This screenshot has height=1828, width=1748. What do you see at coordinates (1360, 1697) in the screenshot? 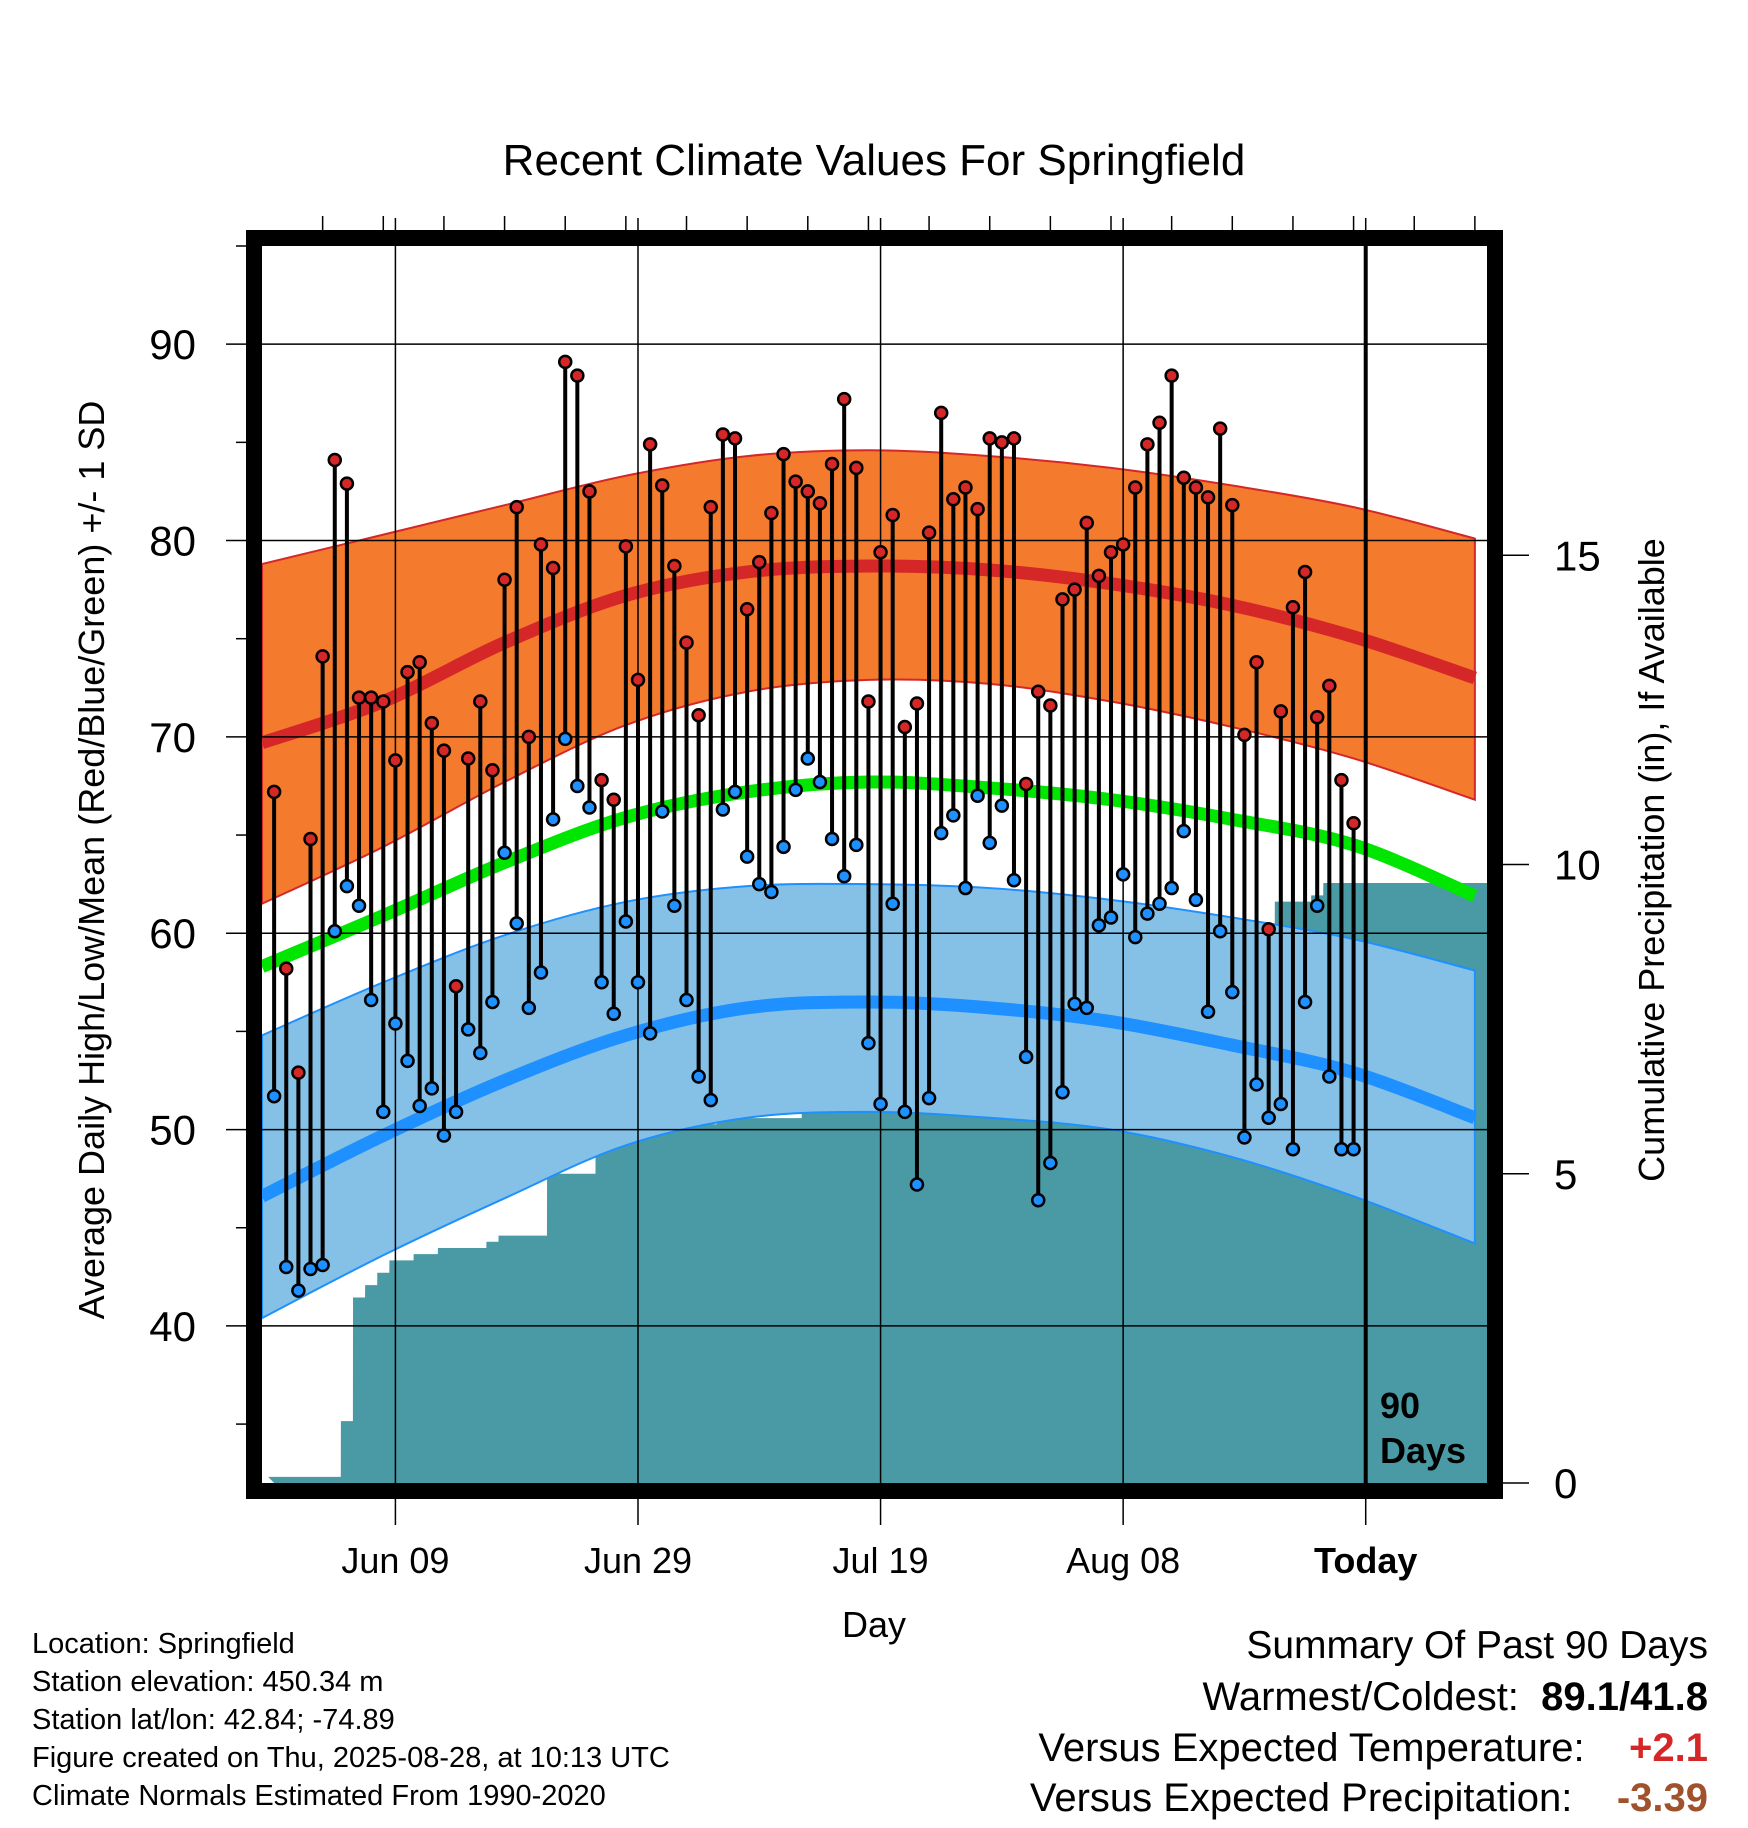
I see `warm-cold-label: Warmest/Coldest:` at bounding box center [1360, 1697].